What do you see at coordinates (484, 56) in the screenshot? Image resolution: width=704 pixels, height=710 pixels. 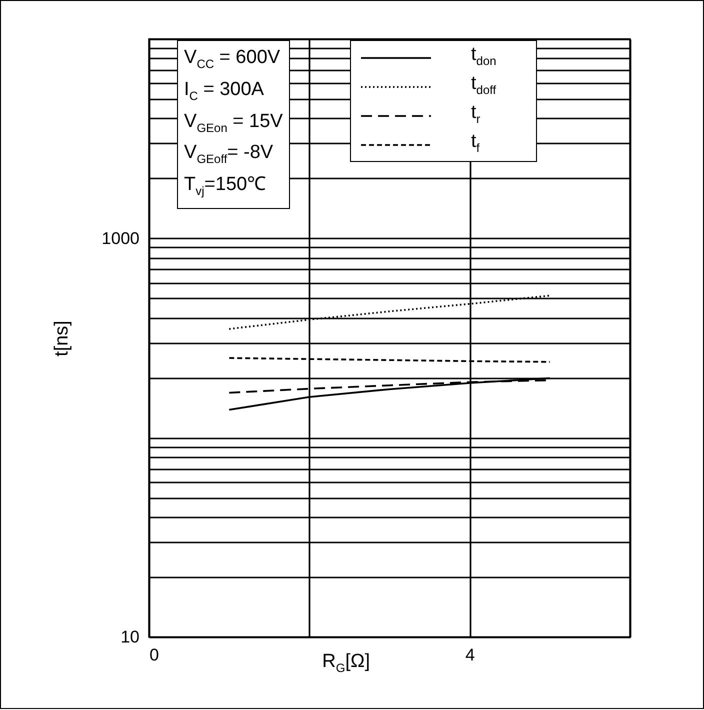 I see `legend-label: t$_{don}$` at bounding box center [484, 56].